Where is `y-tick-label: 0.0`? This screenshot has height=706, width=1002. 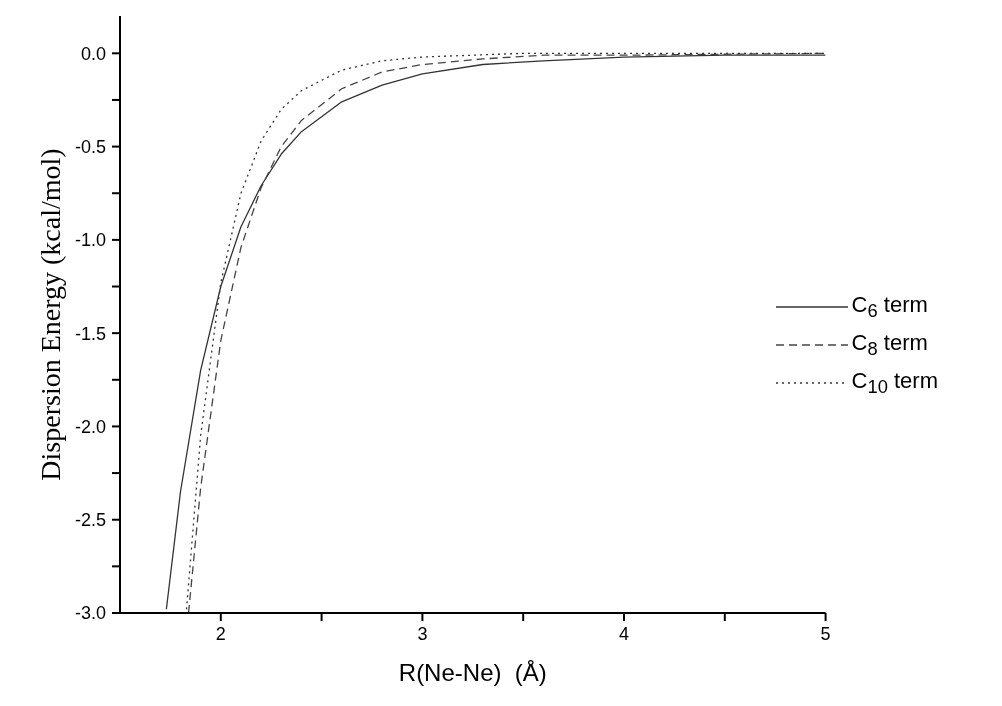 y-tick-label: 0.0 is located at coordinates (93, 53).